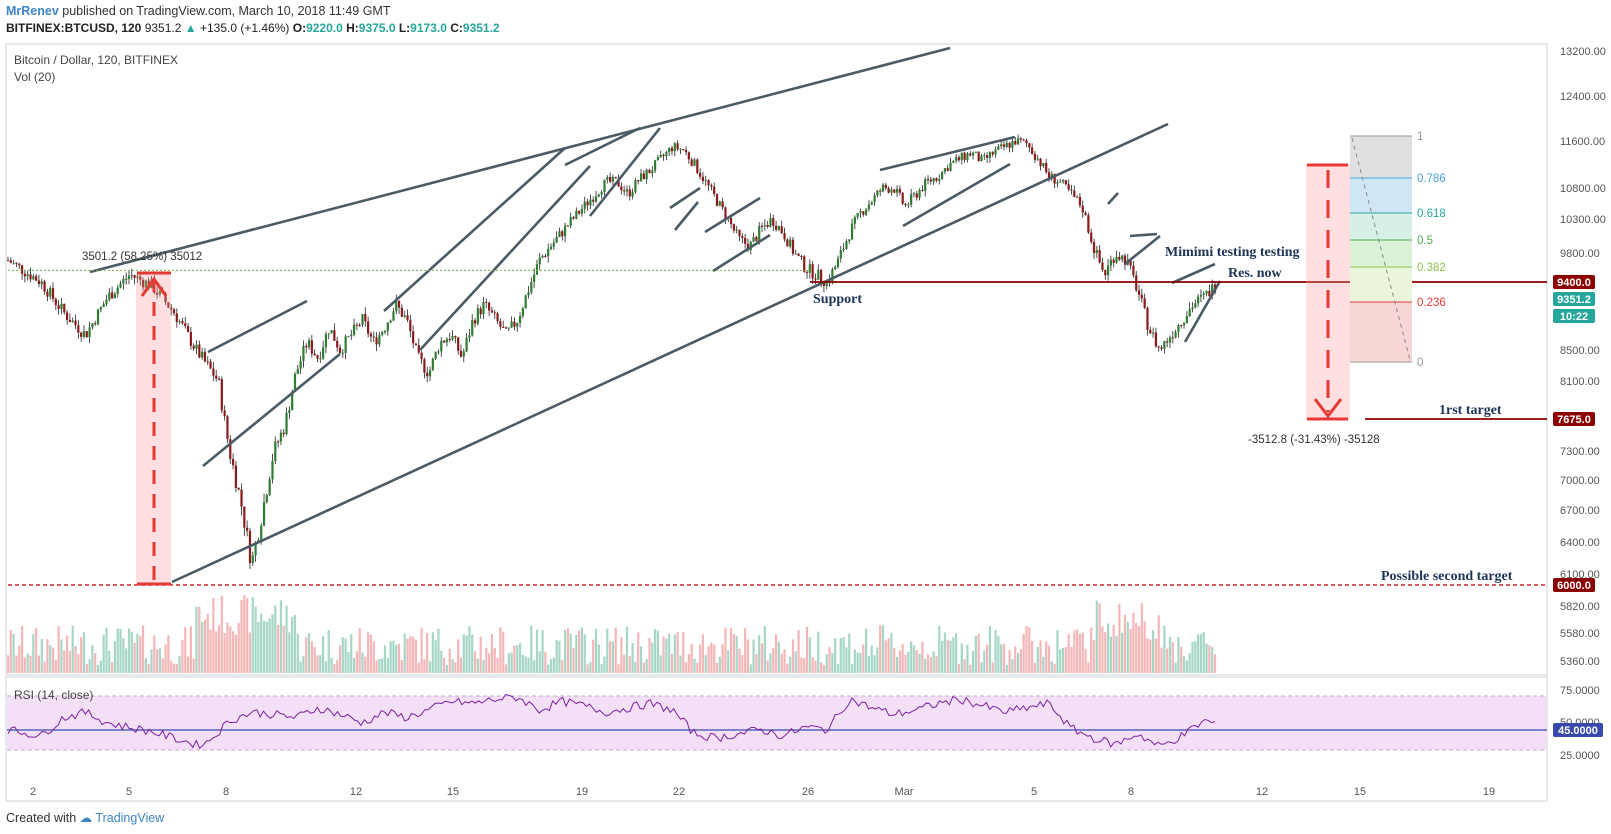  What do you see at coordinates (130, 818) in the screenshot?
I see `tradingview-link: TradingView` at bounding box center [130, 818].